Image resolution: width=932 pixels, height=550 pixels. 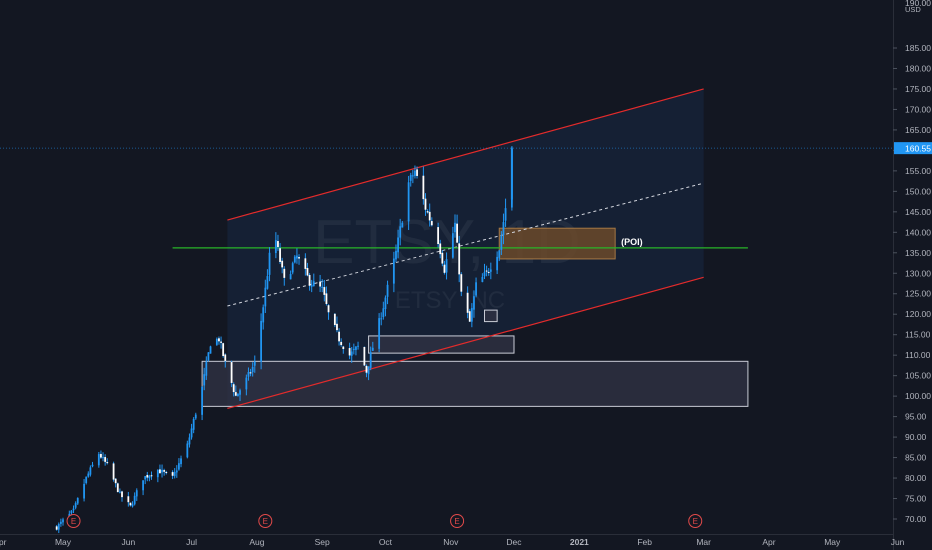 I want to click on time-tick-label: Feb, so click(x=644, y=542).